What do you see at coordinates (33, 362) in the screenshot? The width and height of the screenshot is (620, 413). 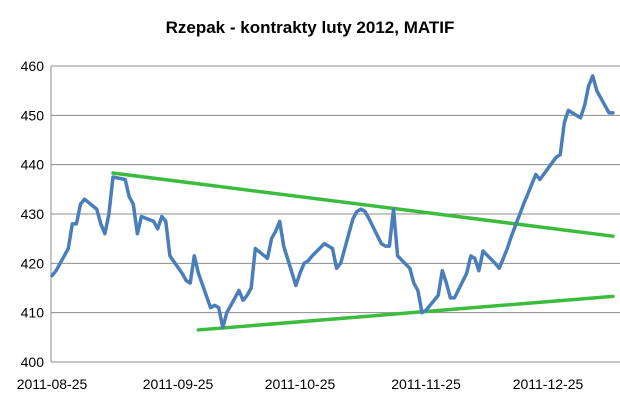 I see `y-tick-label-400: 400` at bounding box center [33, 362].